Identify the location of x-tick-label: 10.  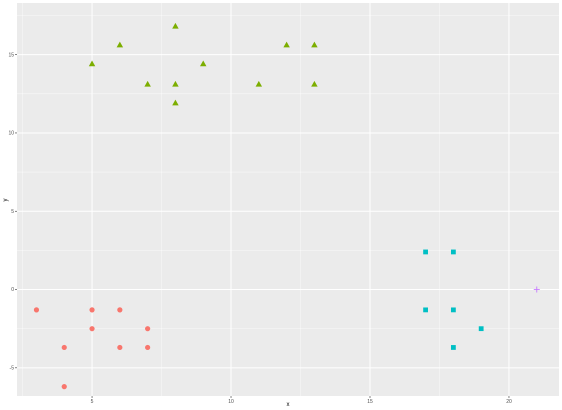
(231, 402).